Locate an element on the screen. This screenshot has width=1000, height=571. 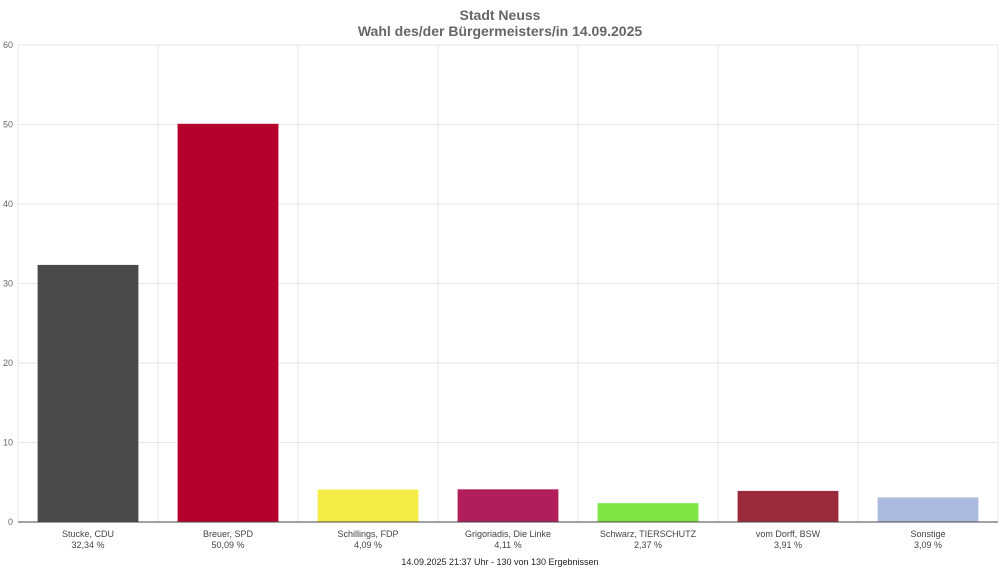
y-tick-label: 10 is located at coordinates (8, 443).